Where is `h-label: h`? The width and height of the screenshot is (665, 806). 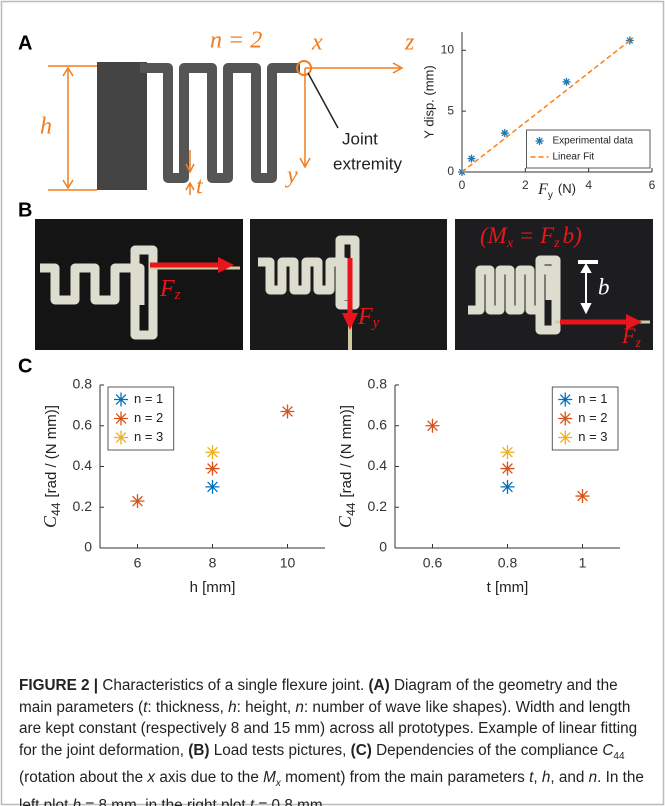
h-label: h is located at coordinates (46, 127).